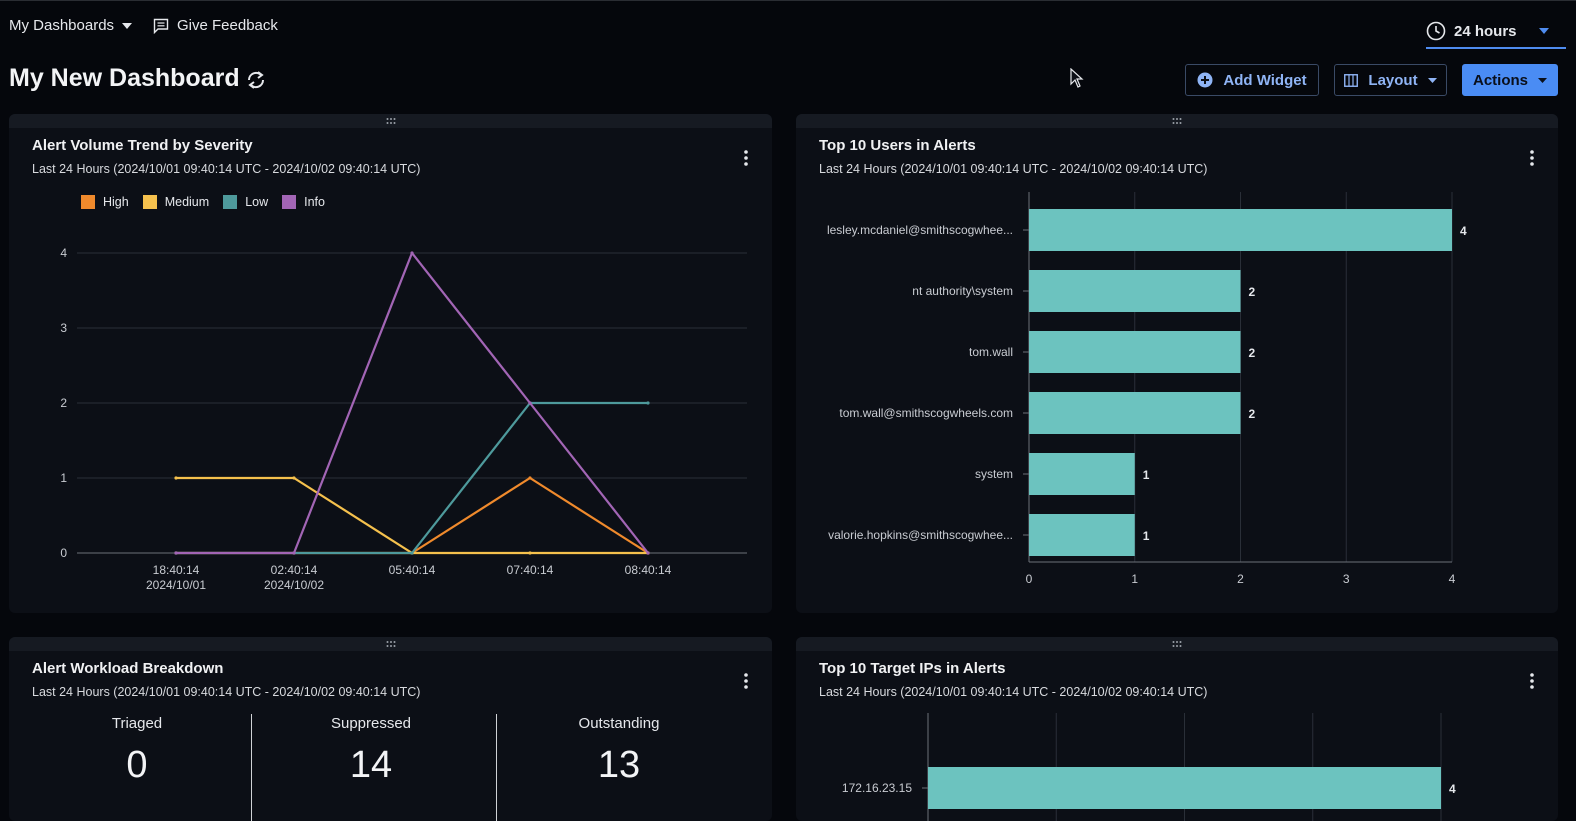  I want to click on legend-item-info: Info, so click(303, 202).